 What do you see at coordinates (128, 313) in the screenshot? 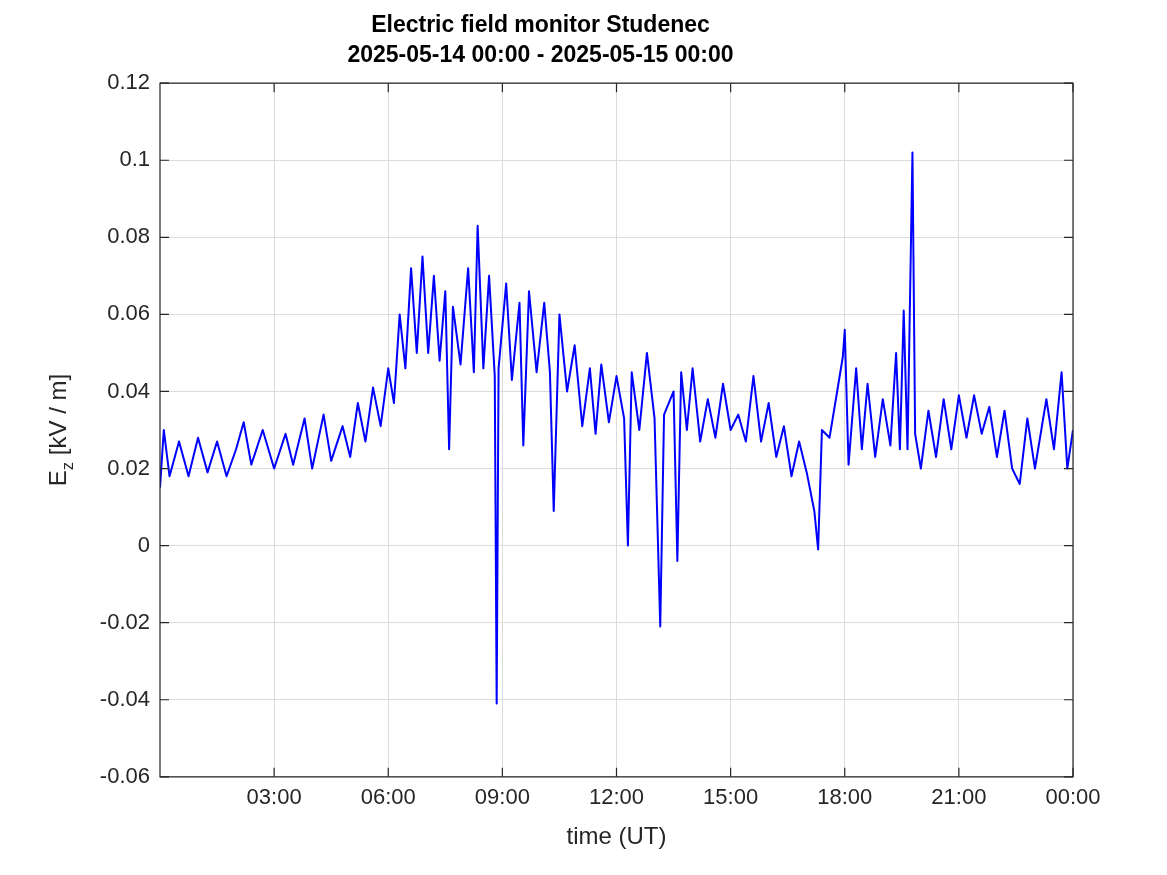
I see `y-tick-label: 0.06` at bounding box center [128, 313].